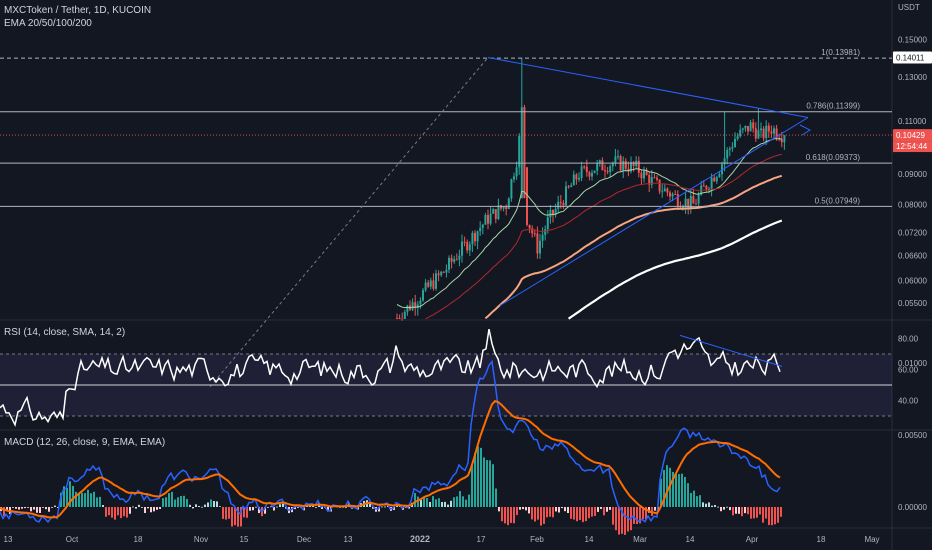  Describe the element at coordinates (690, 539) in the screenshot. I see `time-tick-label: 14` at that location.